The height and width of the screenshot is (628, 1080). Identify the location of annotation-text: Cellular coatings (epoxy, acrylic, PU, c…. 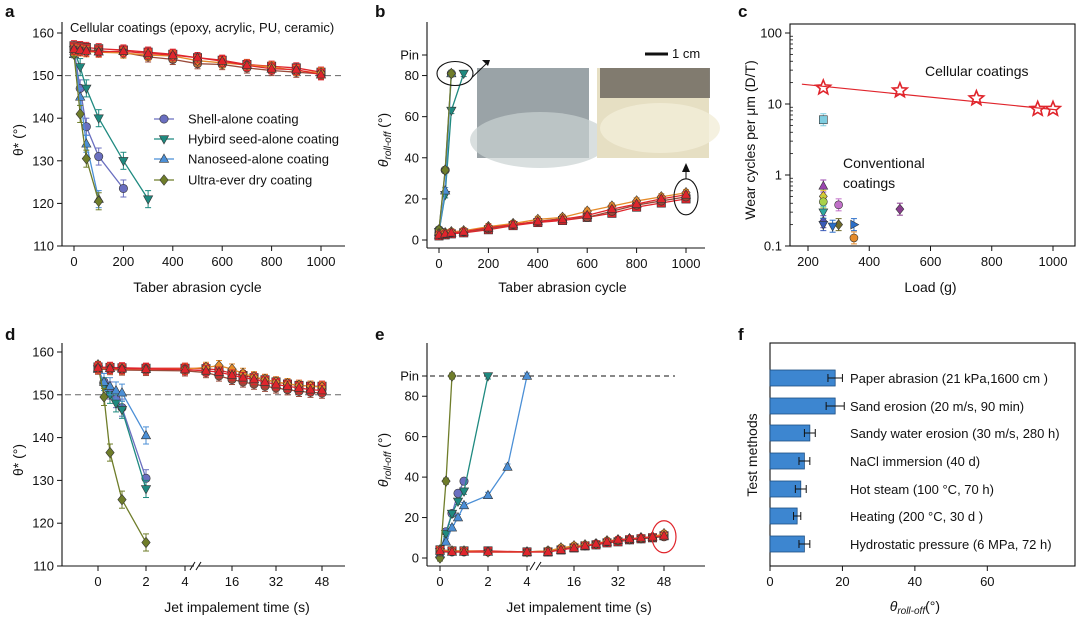
(202, 27).